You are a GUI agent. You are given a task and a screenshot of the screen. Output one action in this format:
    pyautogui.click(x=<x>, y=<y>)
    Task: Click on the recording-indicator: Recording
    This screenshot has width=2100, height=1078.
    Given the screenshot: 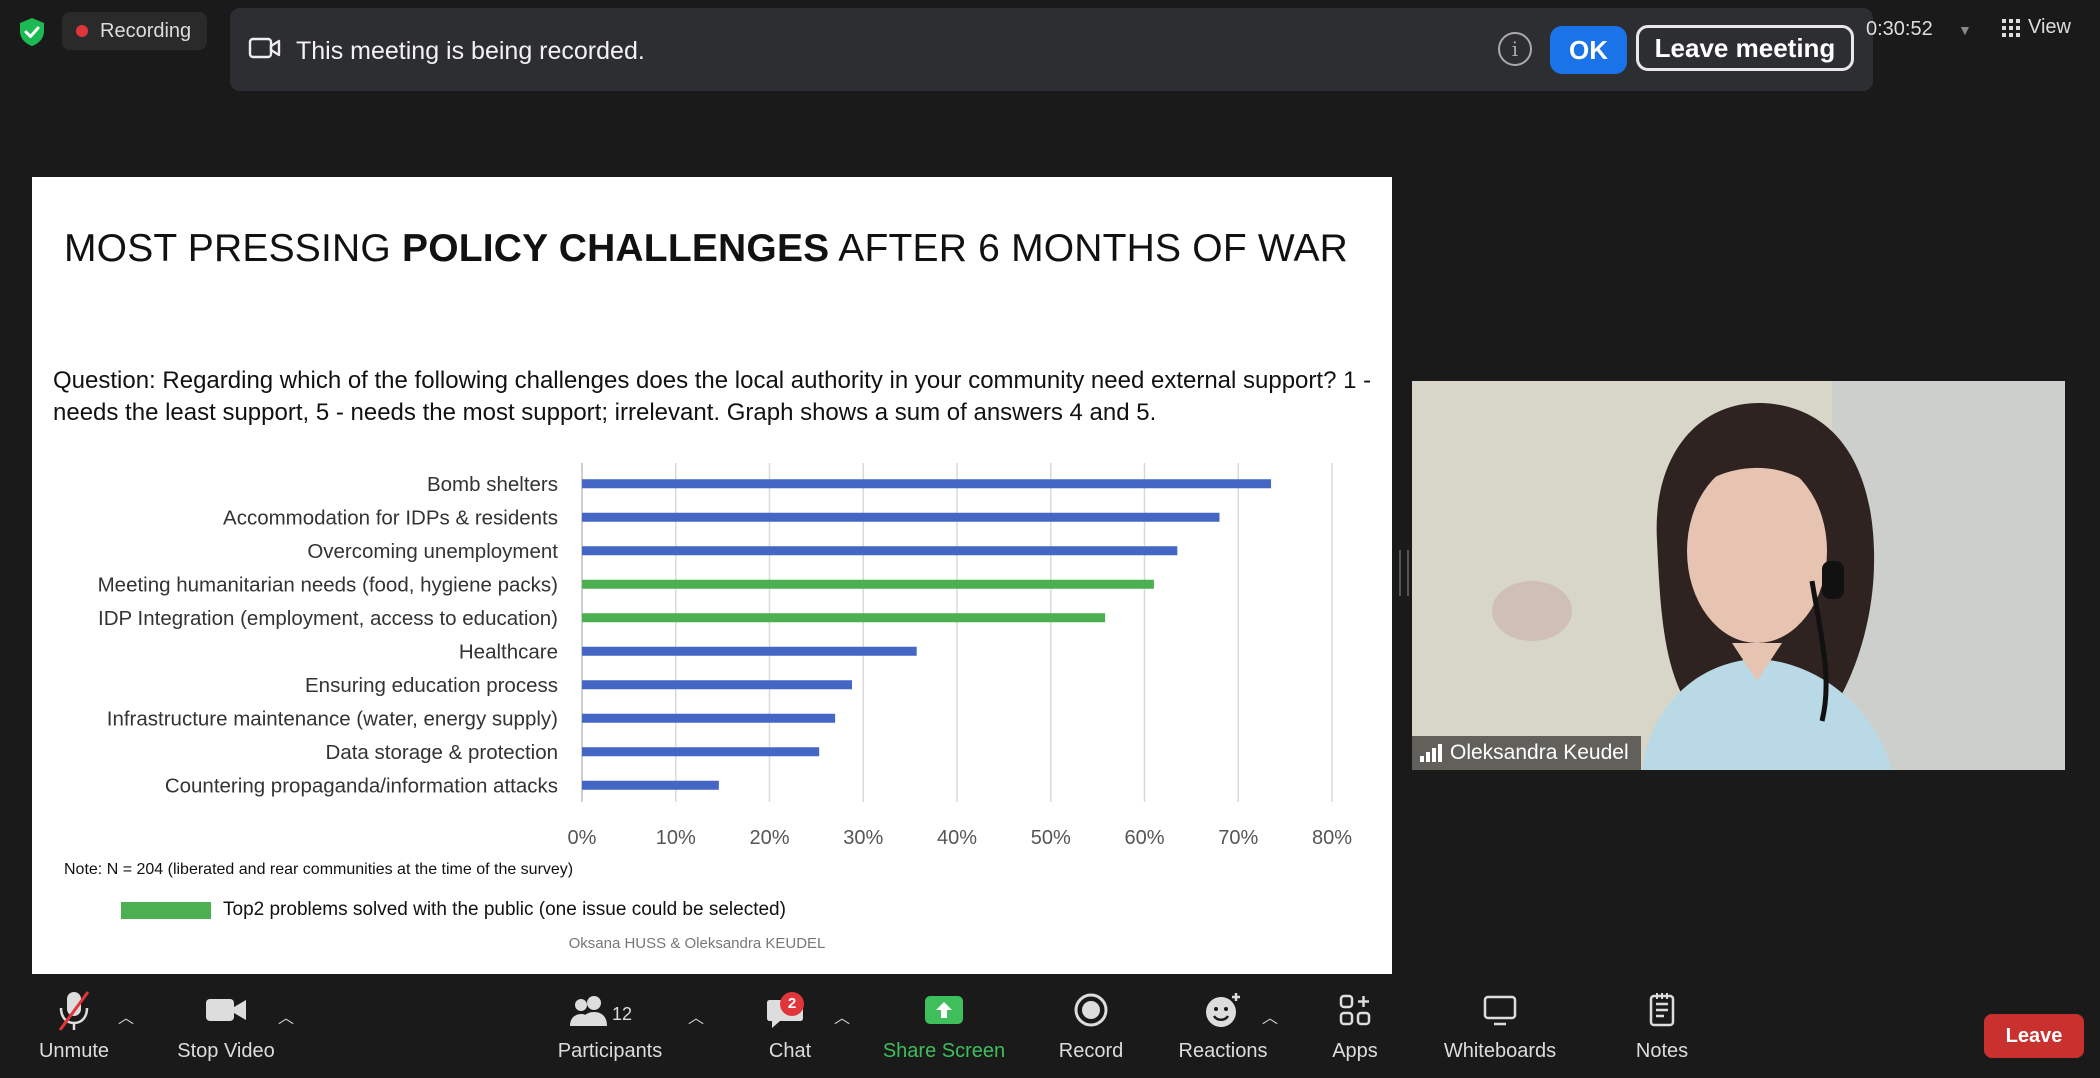 What is the action you would take?
    pyautogui.click(x=135, y=31)
    